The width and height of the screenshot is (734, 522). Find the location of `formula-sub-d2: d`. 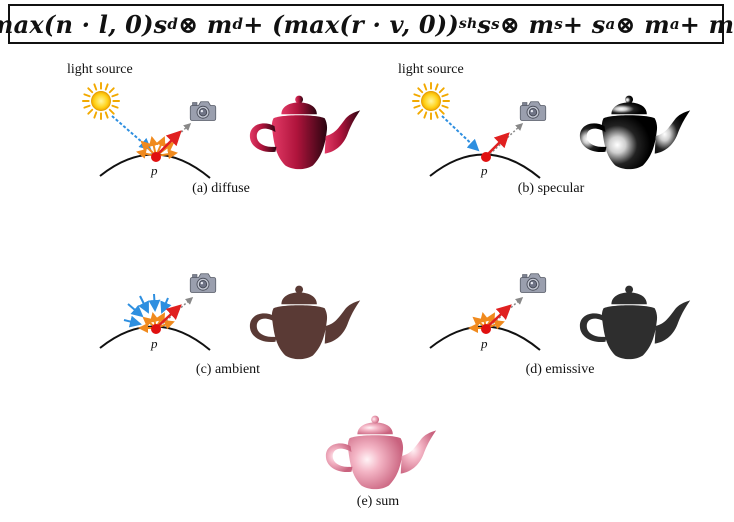

formula-sub-d2: d is located at coordinates (238, 24).